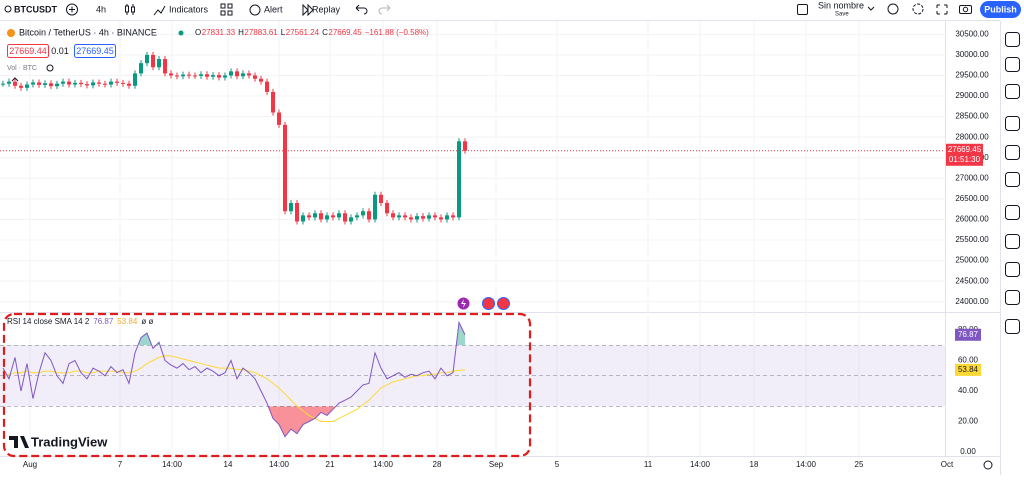 This screenshot has height=480, width=1024. I want to click on layout-checkbox, so click(802, 9).